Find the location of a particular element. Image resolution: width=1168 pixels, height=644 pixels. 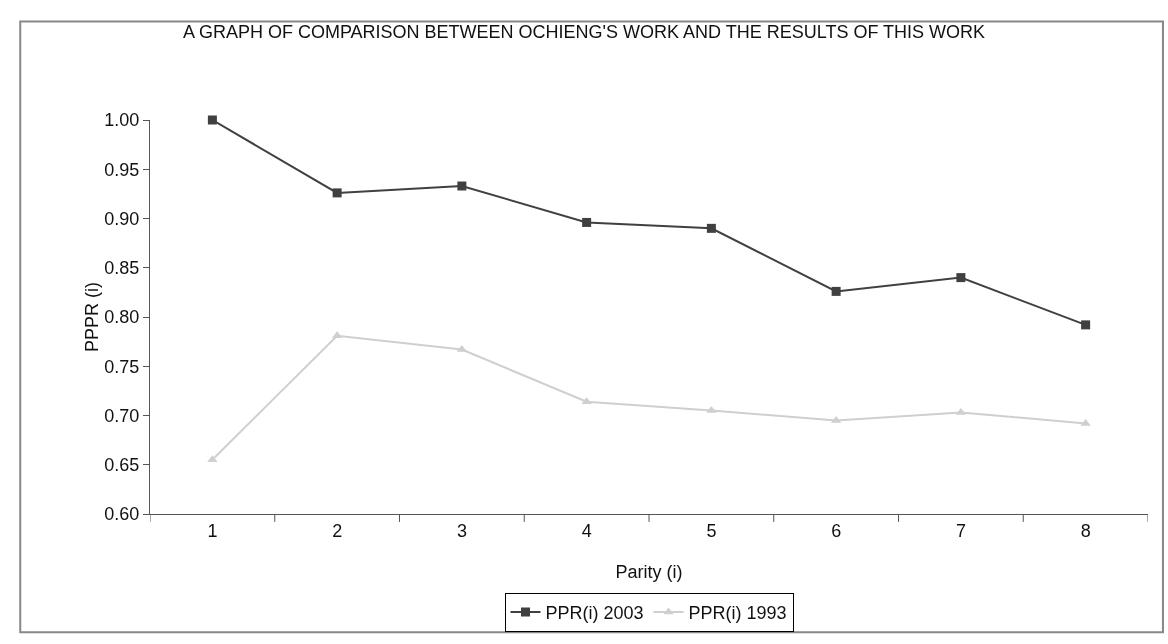

x-tick-label: 3 is located at coordinates (461, 530).